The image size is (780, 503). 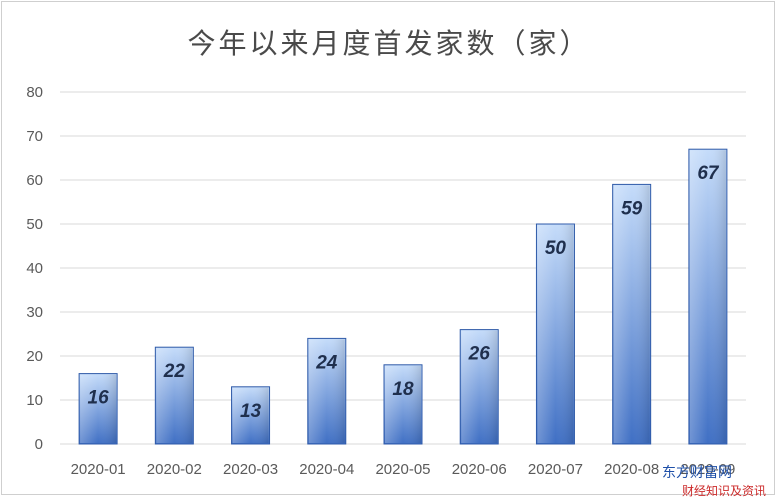 I want to click on y-tick-label: 70, so click(x=34, y=136).